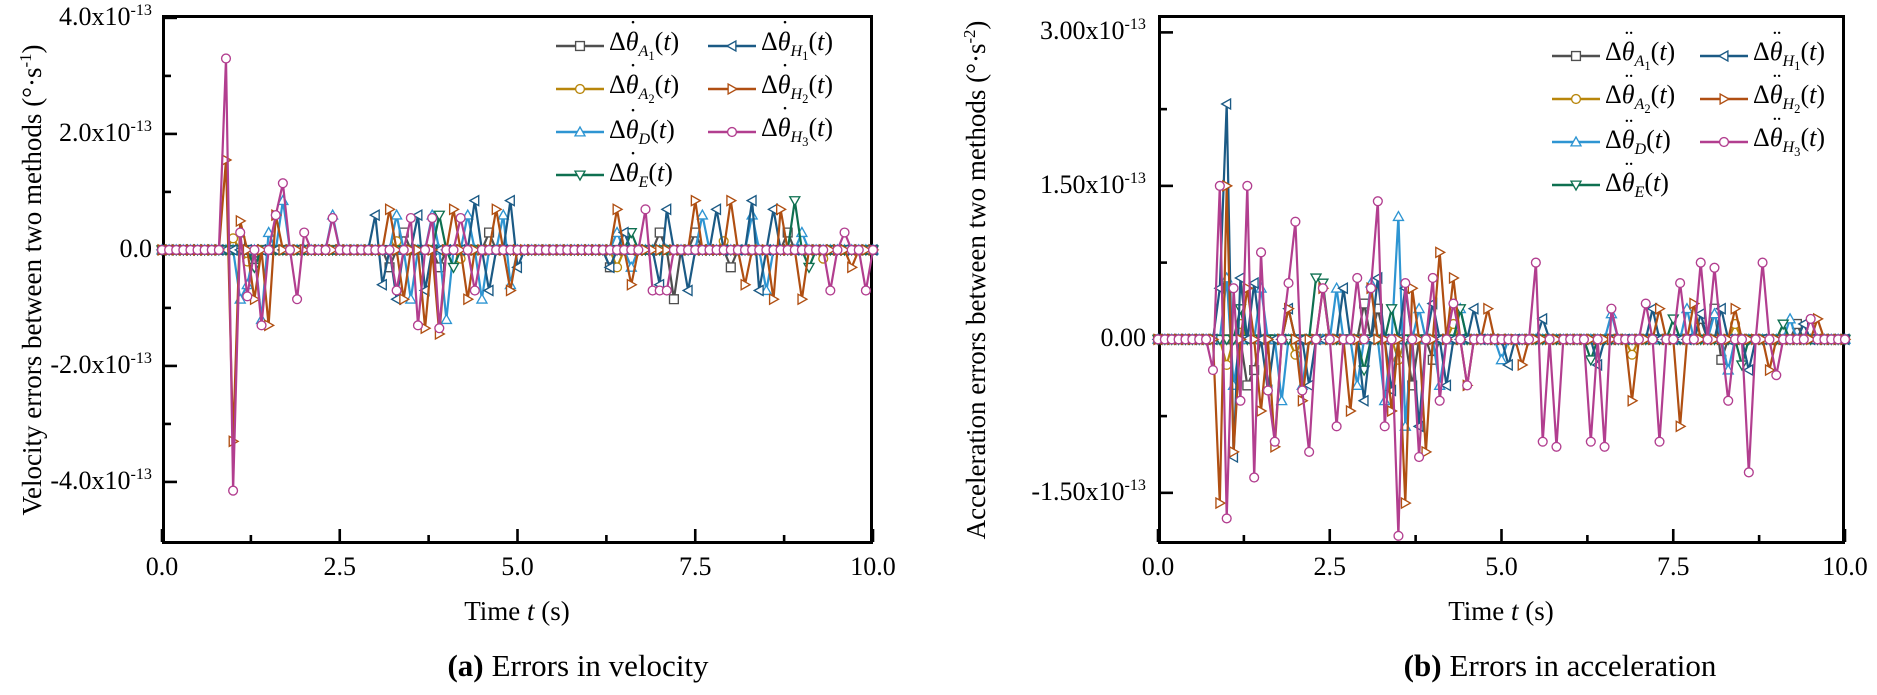  I want to click on y-tick-label: 2.0x10⁻¹³, so click(105, 132).